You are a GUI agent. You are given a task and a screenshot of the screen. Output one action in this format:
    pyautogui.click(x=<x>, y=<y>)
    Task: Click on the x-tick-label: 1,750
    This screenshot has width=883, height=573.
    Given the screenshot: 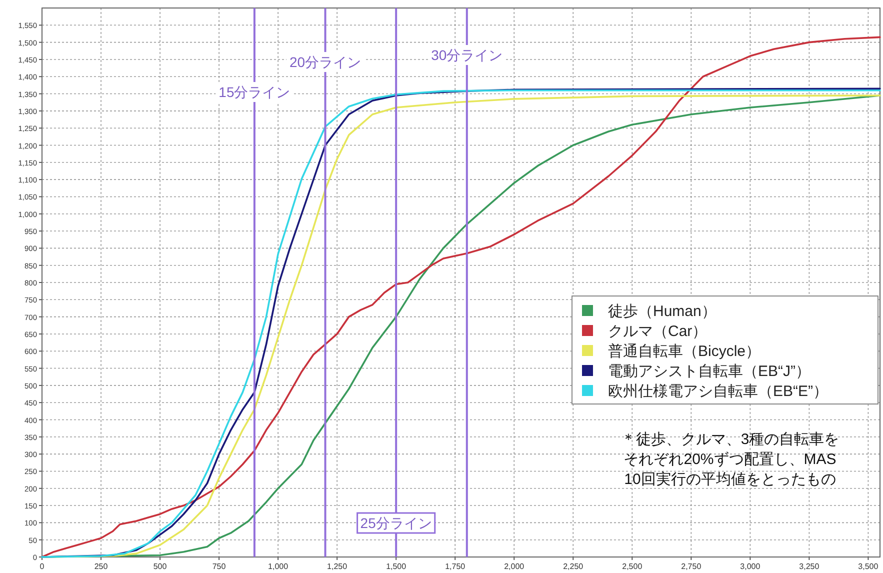 What is the action you would take?
    pyautogui.click(x=455, y=566)
    